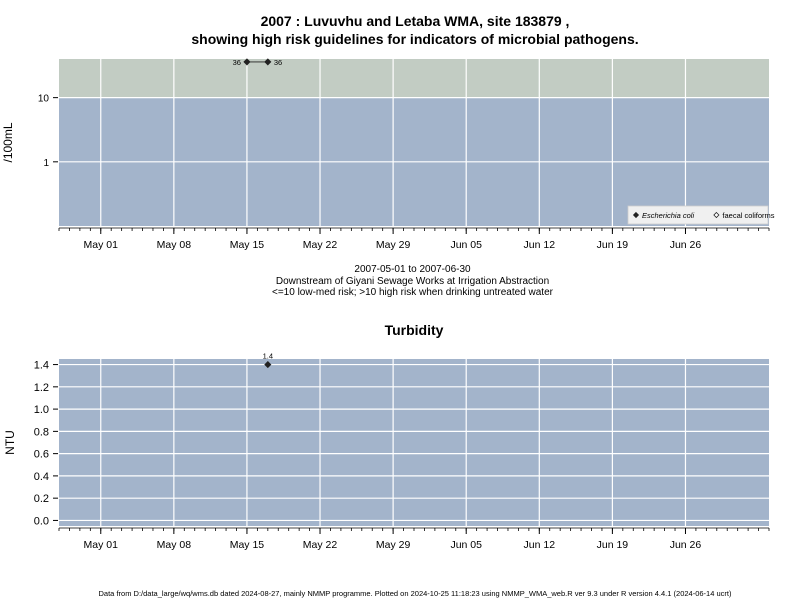 The width and height of the screenshot is (800, 600). Describe the element at coordinates (748, 215) in the screenshot. I see `legend-entry: faecal coliforms` at that location.